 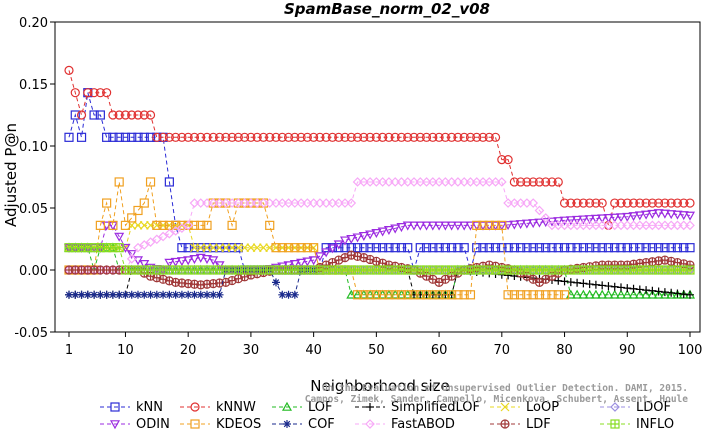 I want to click on y-tick-label: -0.05, so click(x=31, y=333).